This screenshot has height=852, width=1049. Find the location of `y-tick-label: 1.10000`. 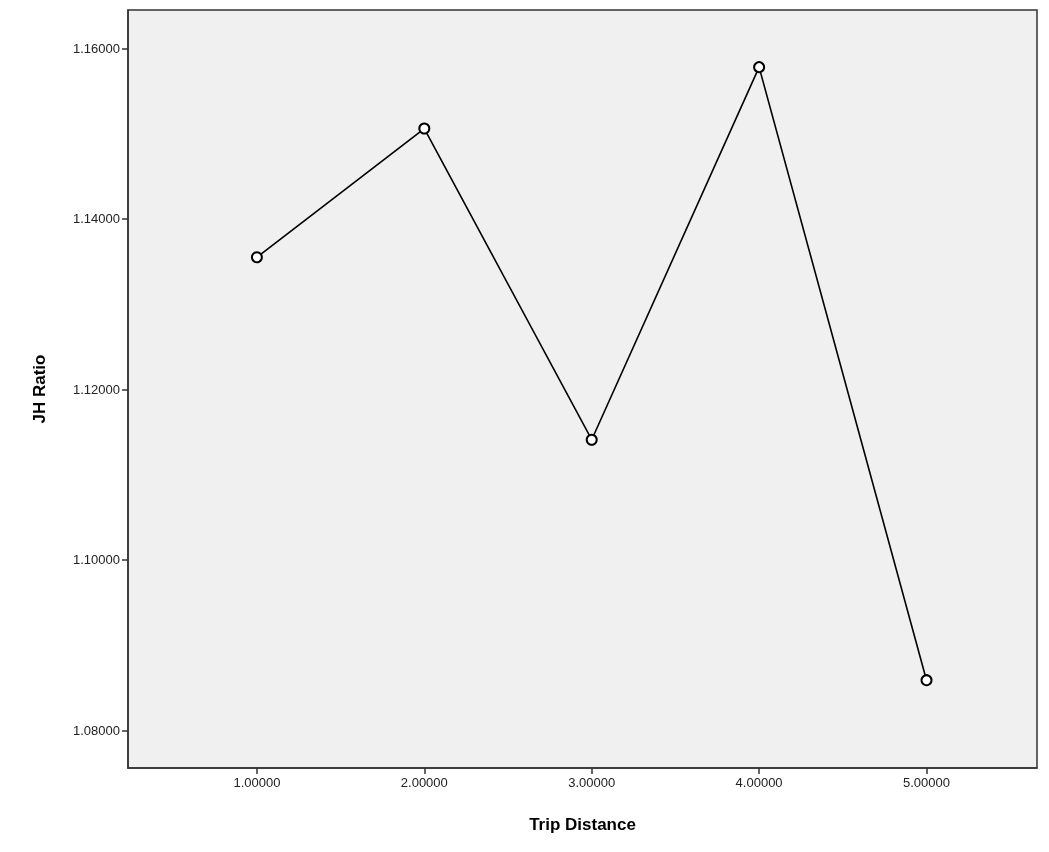

y-tick-label: 1.10000 is located at coordinates (96, 560).